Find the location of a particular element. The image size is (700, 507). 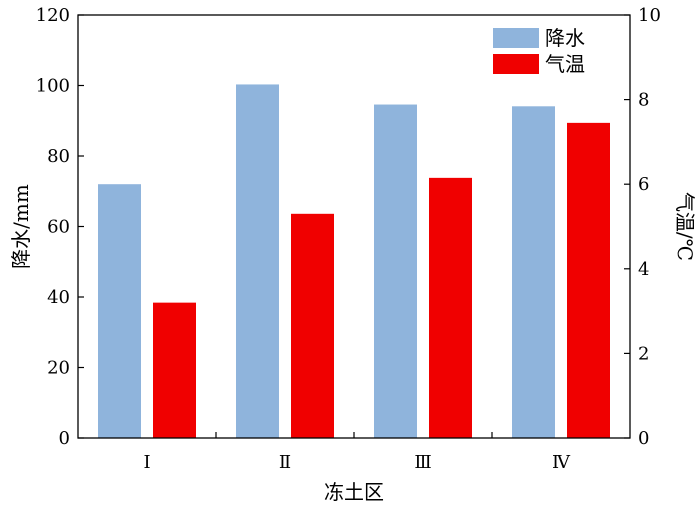

x-tick-label: Ⅲ is located at coordinates (422, 462).